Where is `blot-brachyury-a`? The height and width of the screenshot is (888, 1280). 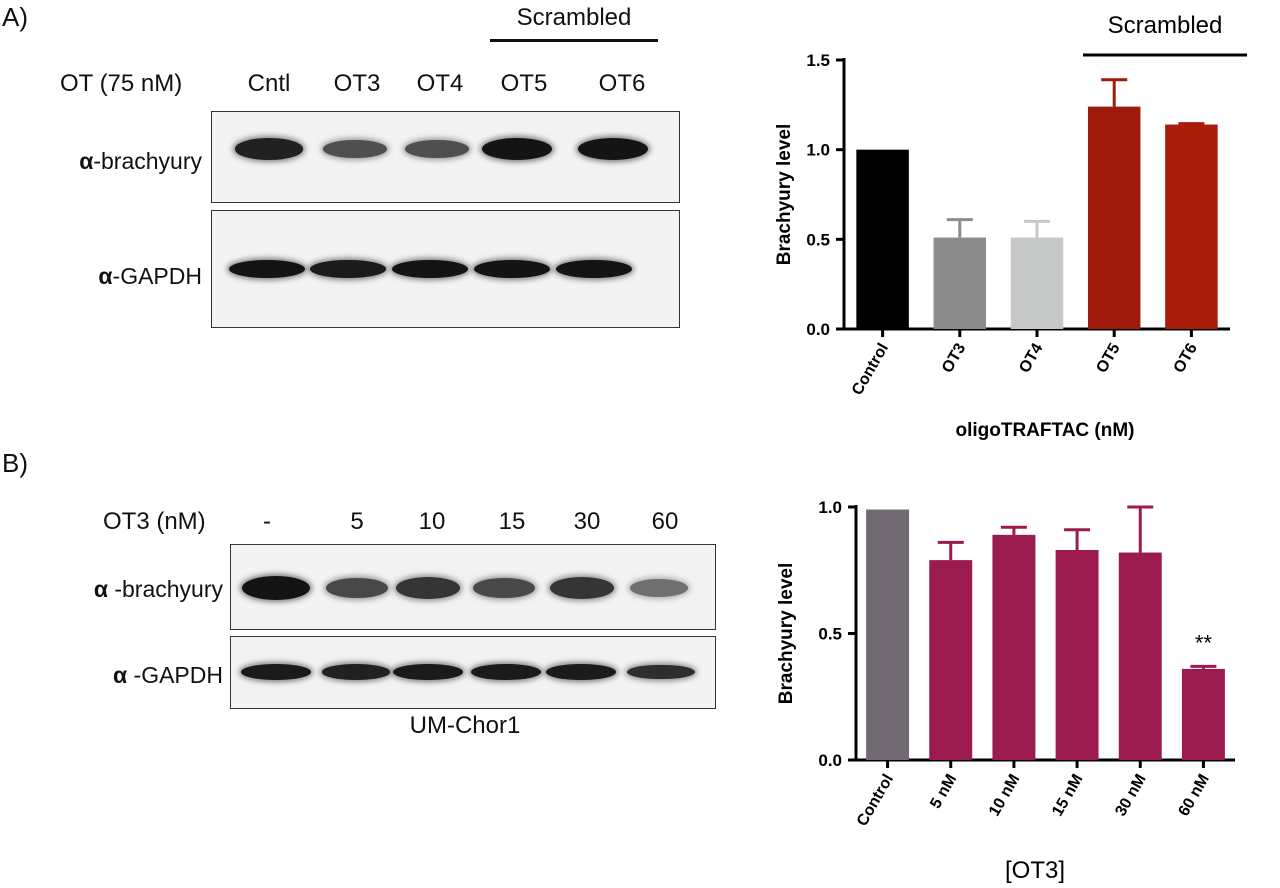 blot-brachyury-a is located at coordinates (445, 157).